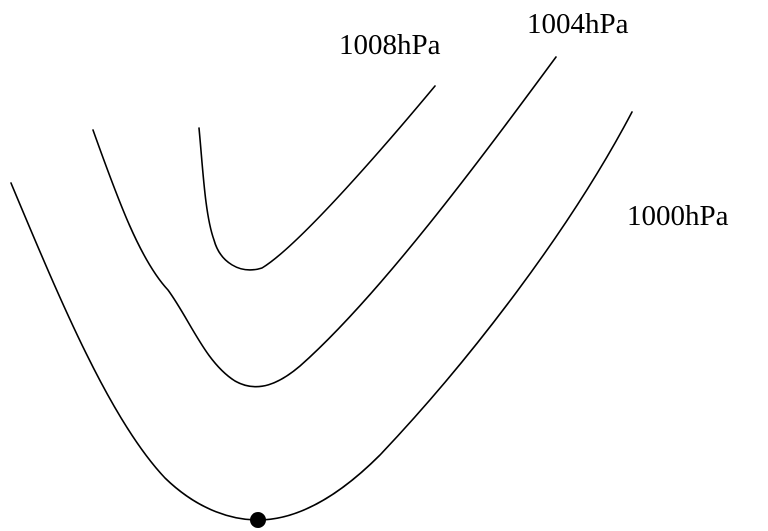  I want to click on isobar-label-outer: 1000hPa, so click(678, 216).